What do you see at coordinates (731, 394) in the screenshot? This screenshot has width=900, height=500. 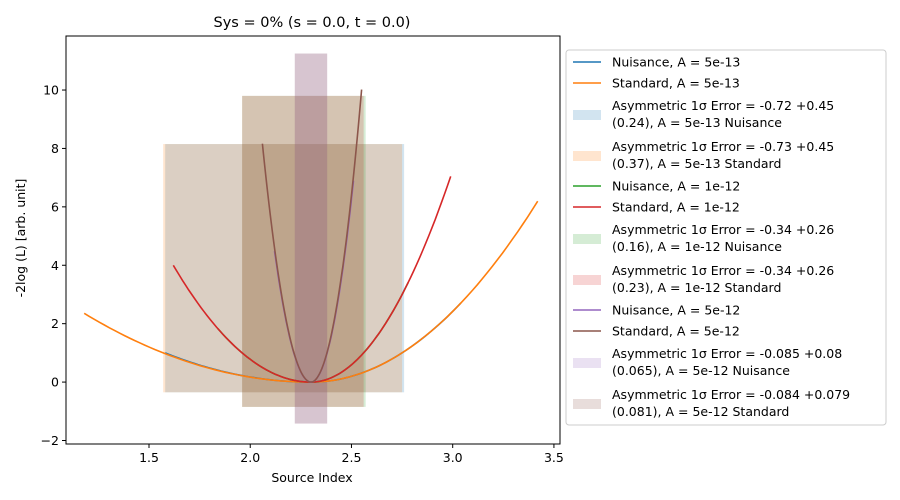 I see `legend-entry-label: Asymmetric 1σ Error = -0.084 +0.079` at bounding box center [731, 394].